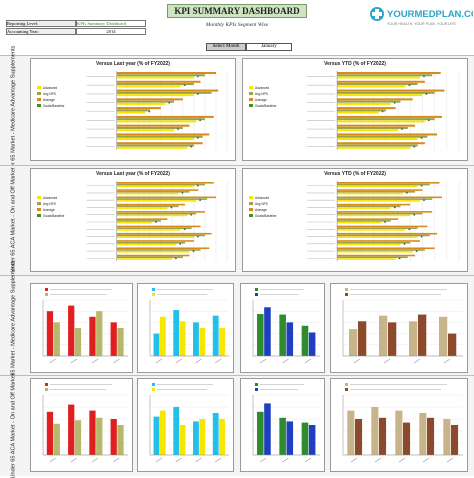 This screenshot has width=474, height=478. What do you see at coordinates (111, 31) in the screenshot?
I see `accounting-year-value-box: 2014` at bounding box center [111, 31].